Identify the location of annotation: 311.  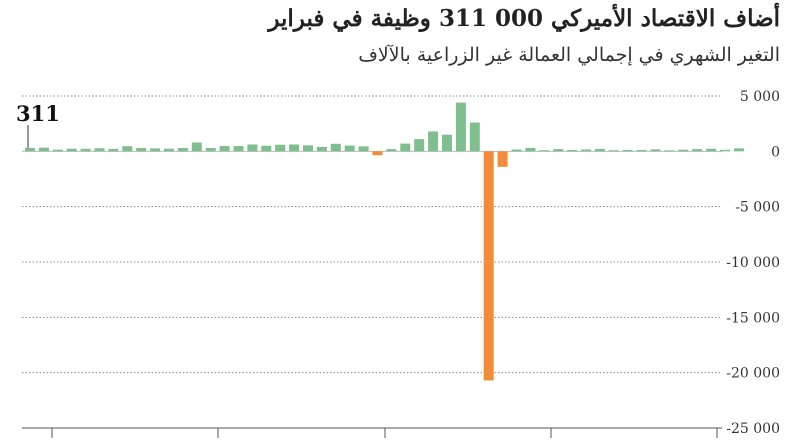
(38, 124).